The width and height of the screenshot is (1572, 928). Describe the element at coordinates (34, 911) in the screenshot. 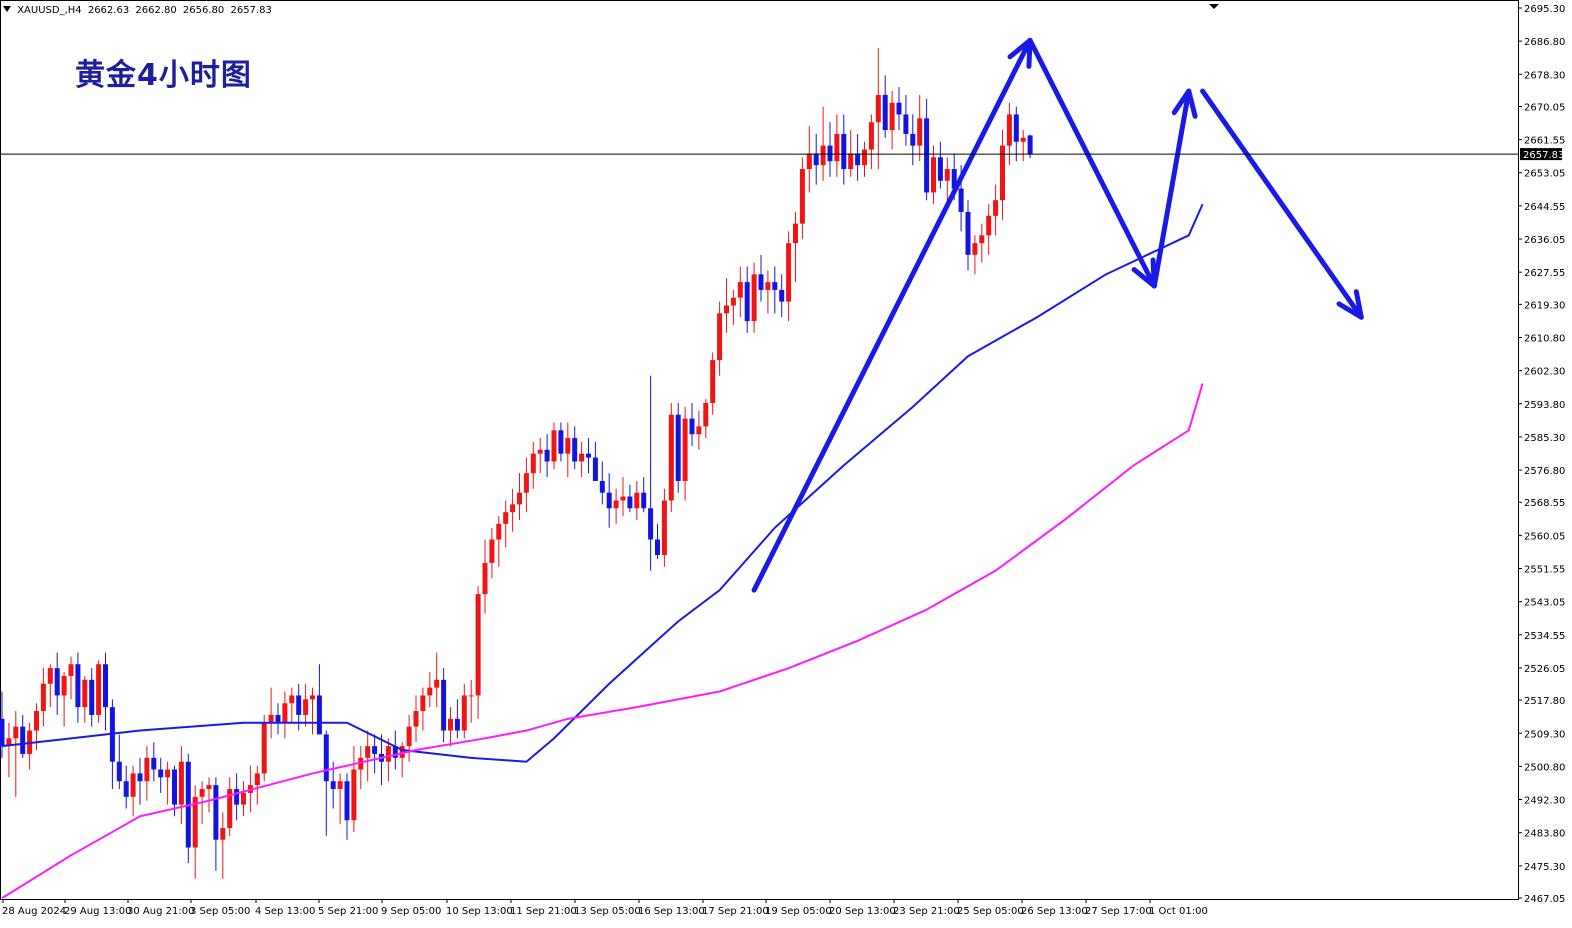

I see `x-tick-label: 28 Aug 2024` at that location.